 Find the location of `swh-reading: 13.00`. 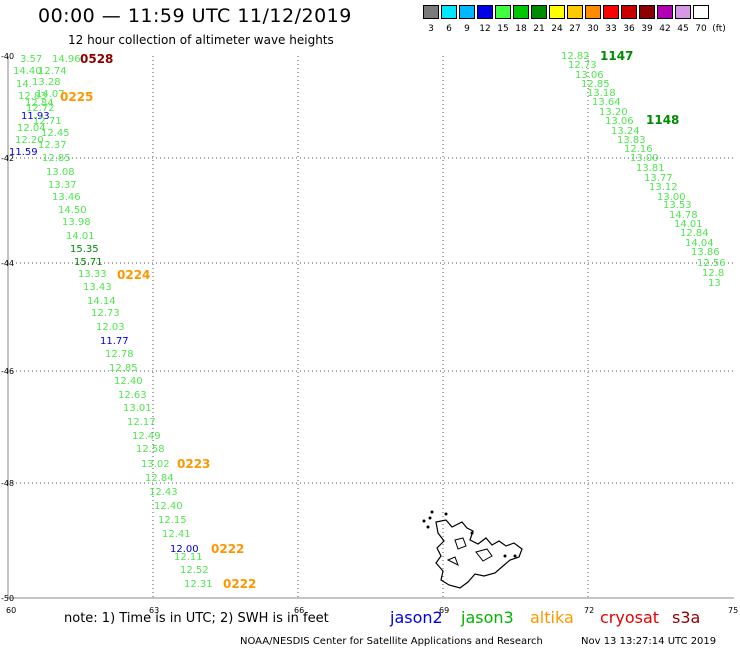

swh-reading: 13.00 is located at coordinates (671, 197).